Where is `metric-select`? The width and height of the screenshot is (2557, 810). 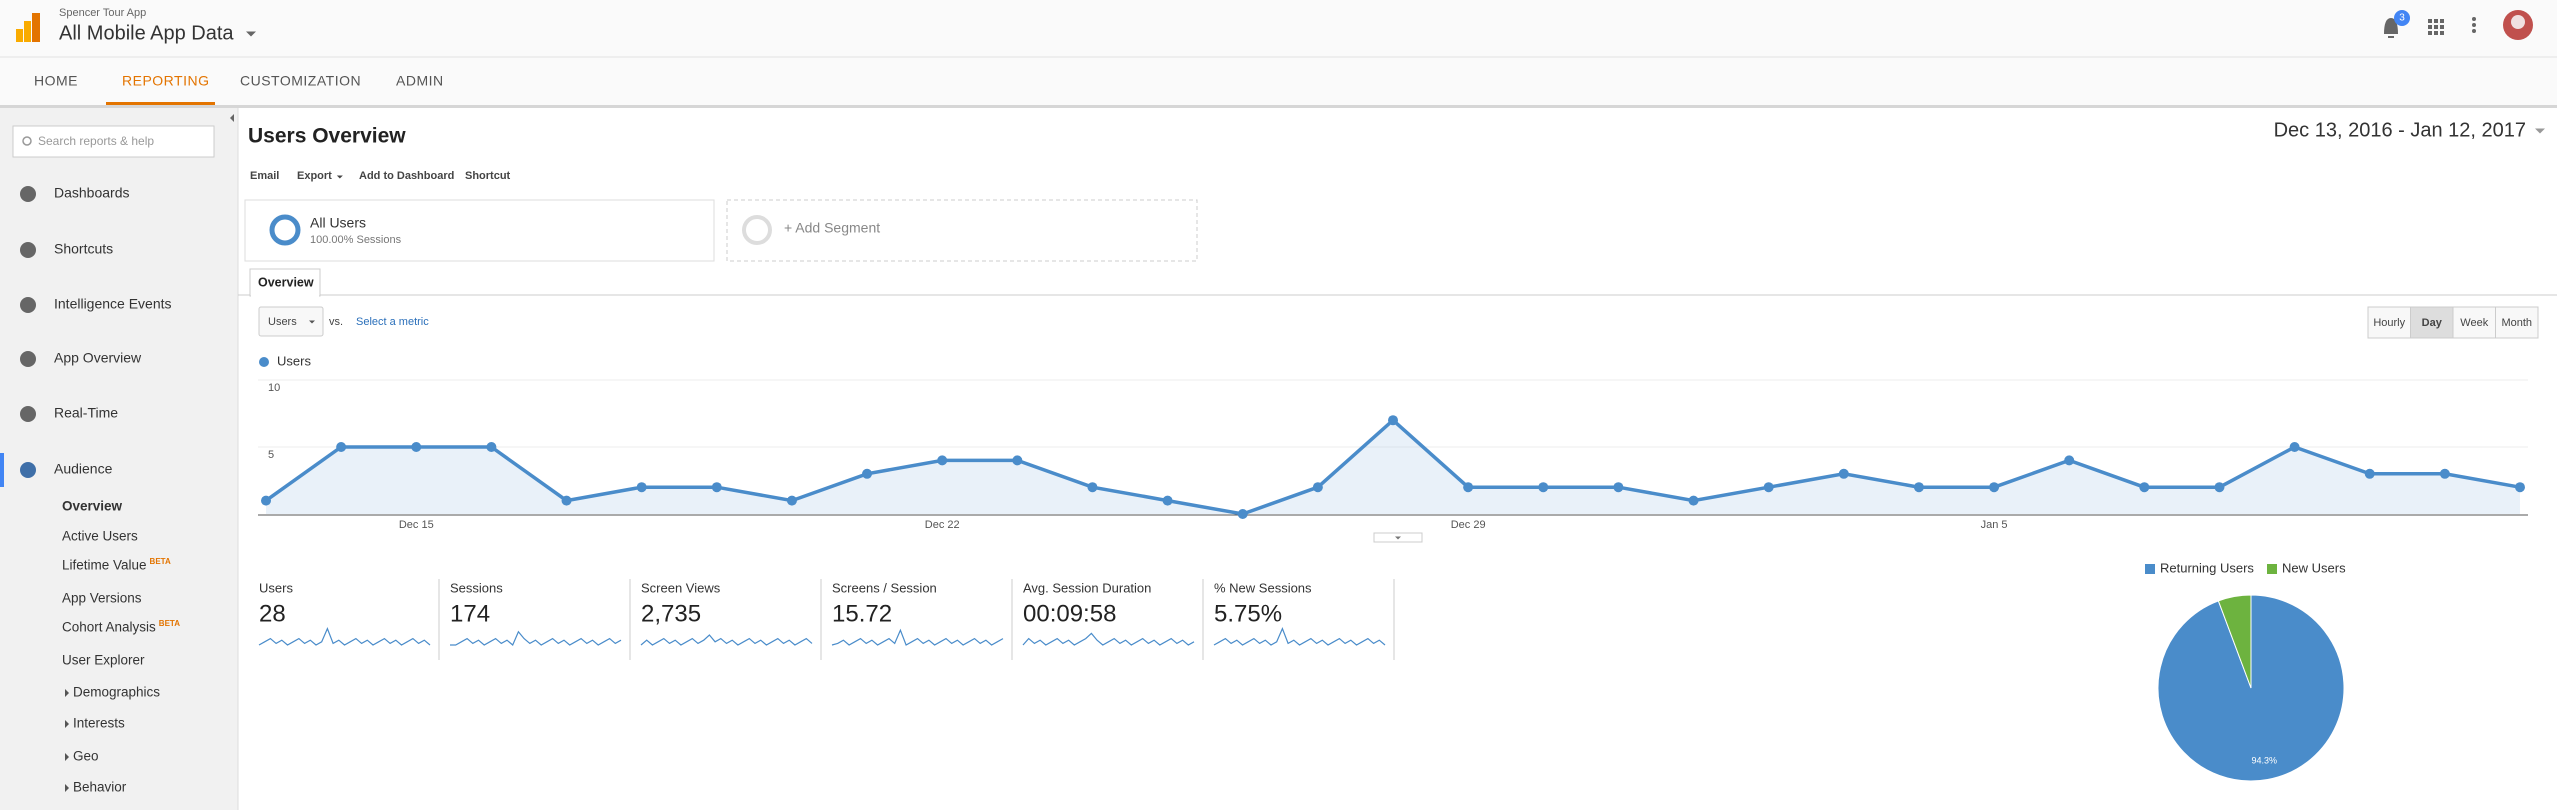
metric-select is located at coordinates (291, 321).